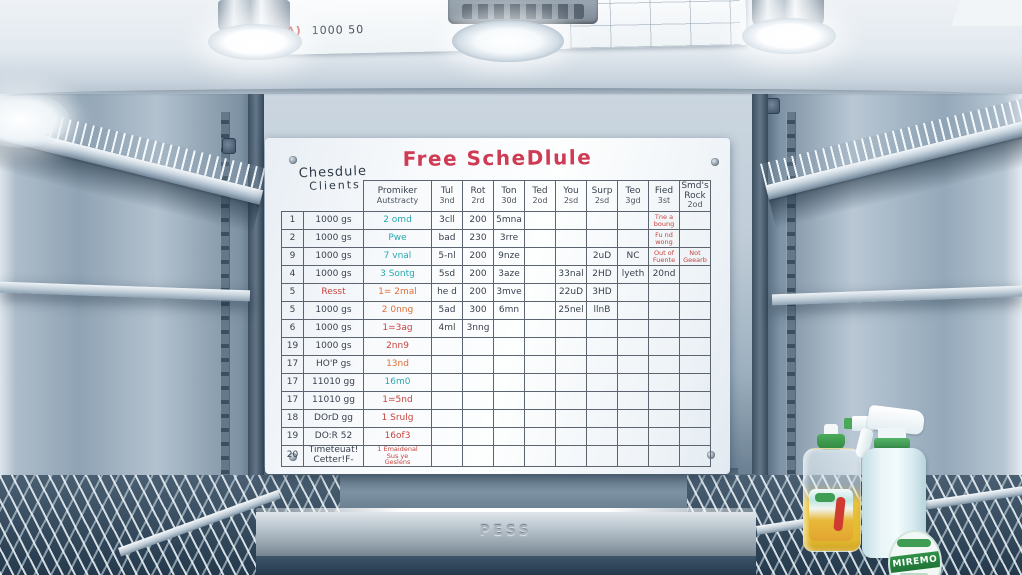  Describe the element at coordinates (914, 574) in the screenshot. I see `label-subtext-bar` at that location.